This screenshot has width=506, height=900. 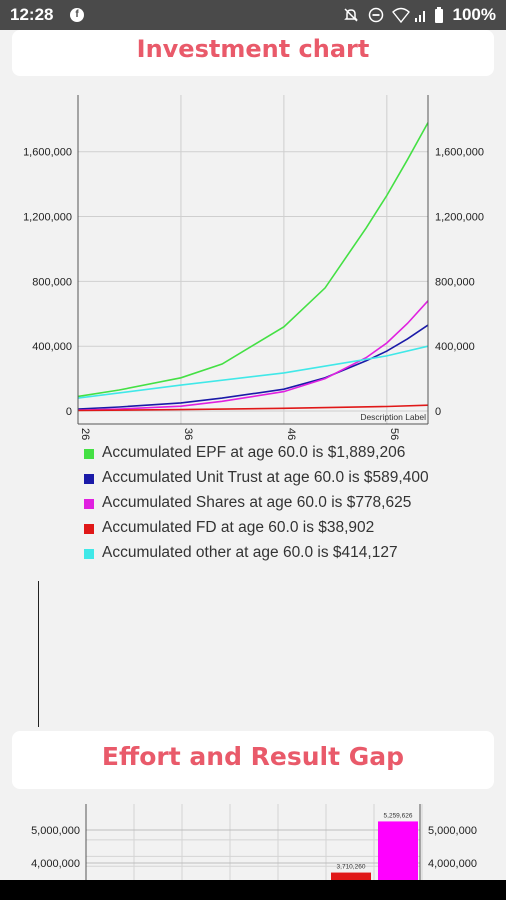 What do you see at coordinates (52, 347) in the screenshot?
I see `y-tick-label-left: 400,000` at bounding box center [52, 347].